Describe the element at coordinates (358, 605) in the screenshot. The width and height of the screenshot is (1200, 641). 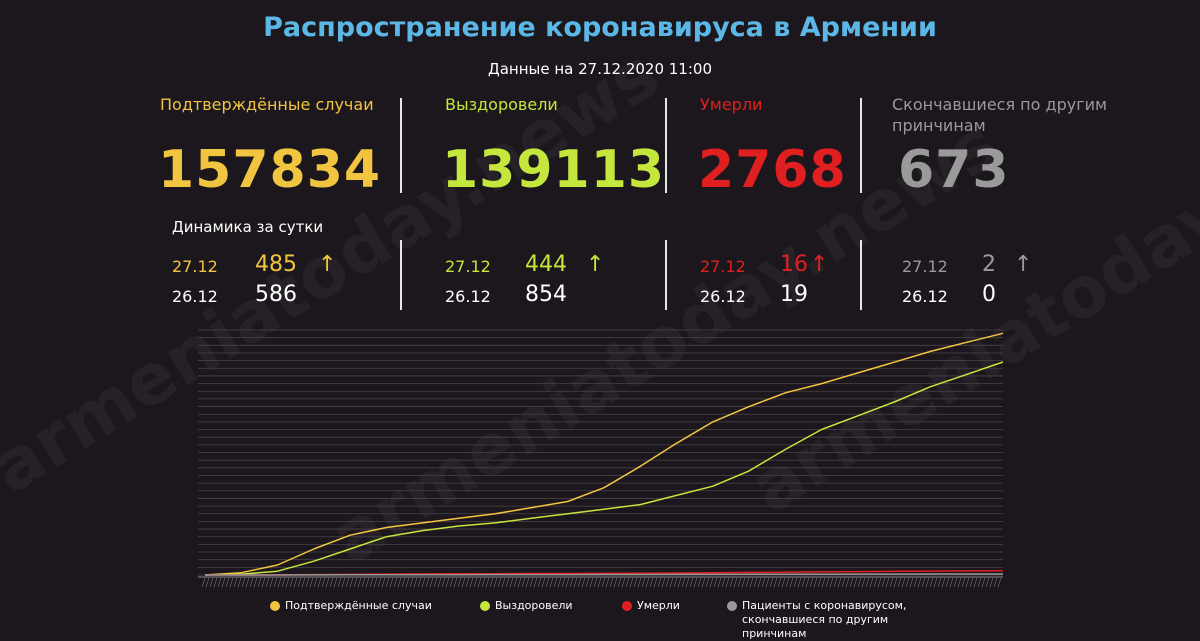
I see `legend-label-confirmed: Подтверждённые случаи` at that location.